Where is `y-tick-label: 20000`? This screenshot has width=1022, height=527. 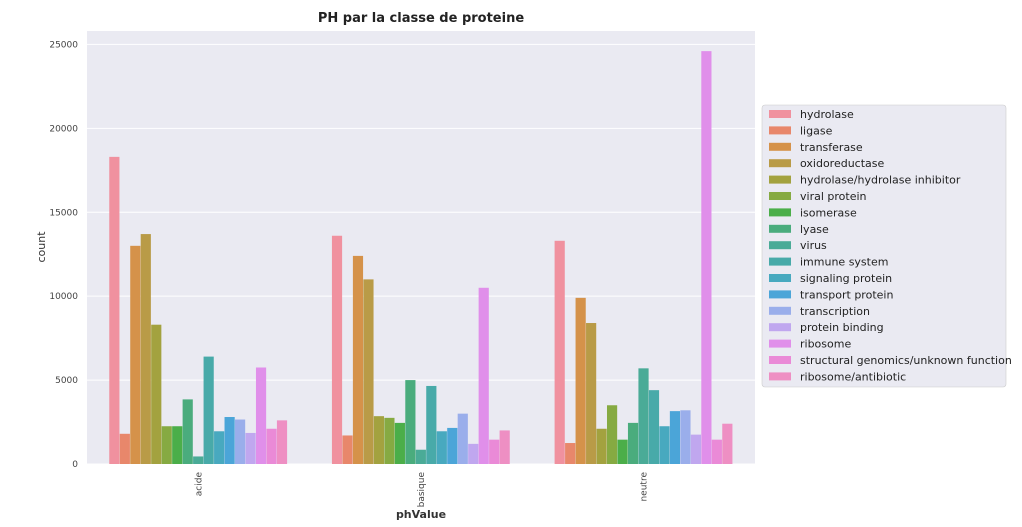
y-tick-label: 20000 is located at coordinates (63, 129).